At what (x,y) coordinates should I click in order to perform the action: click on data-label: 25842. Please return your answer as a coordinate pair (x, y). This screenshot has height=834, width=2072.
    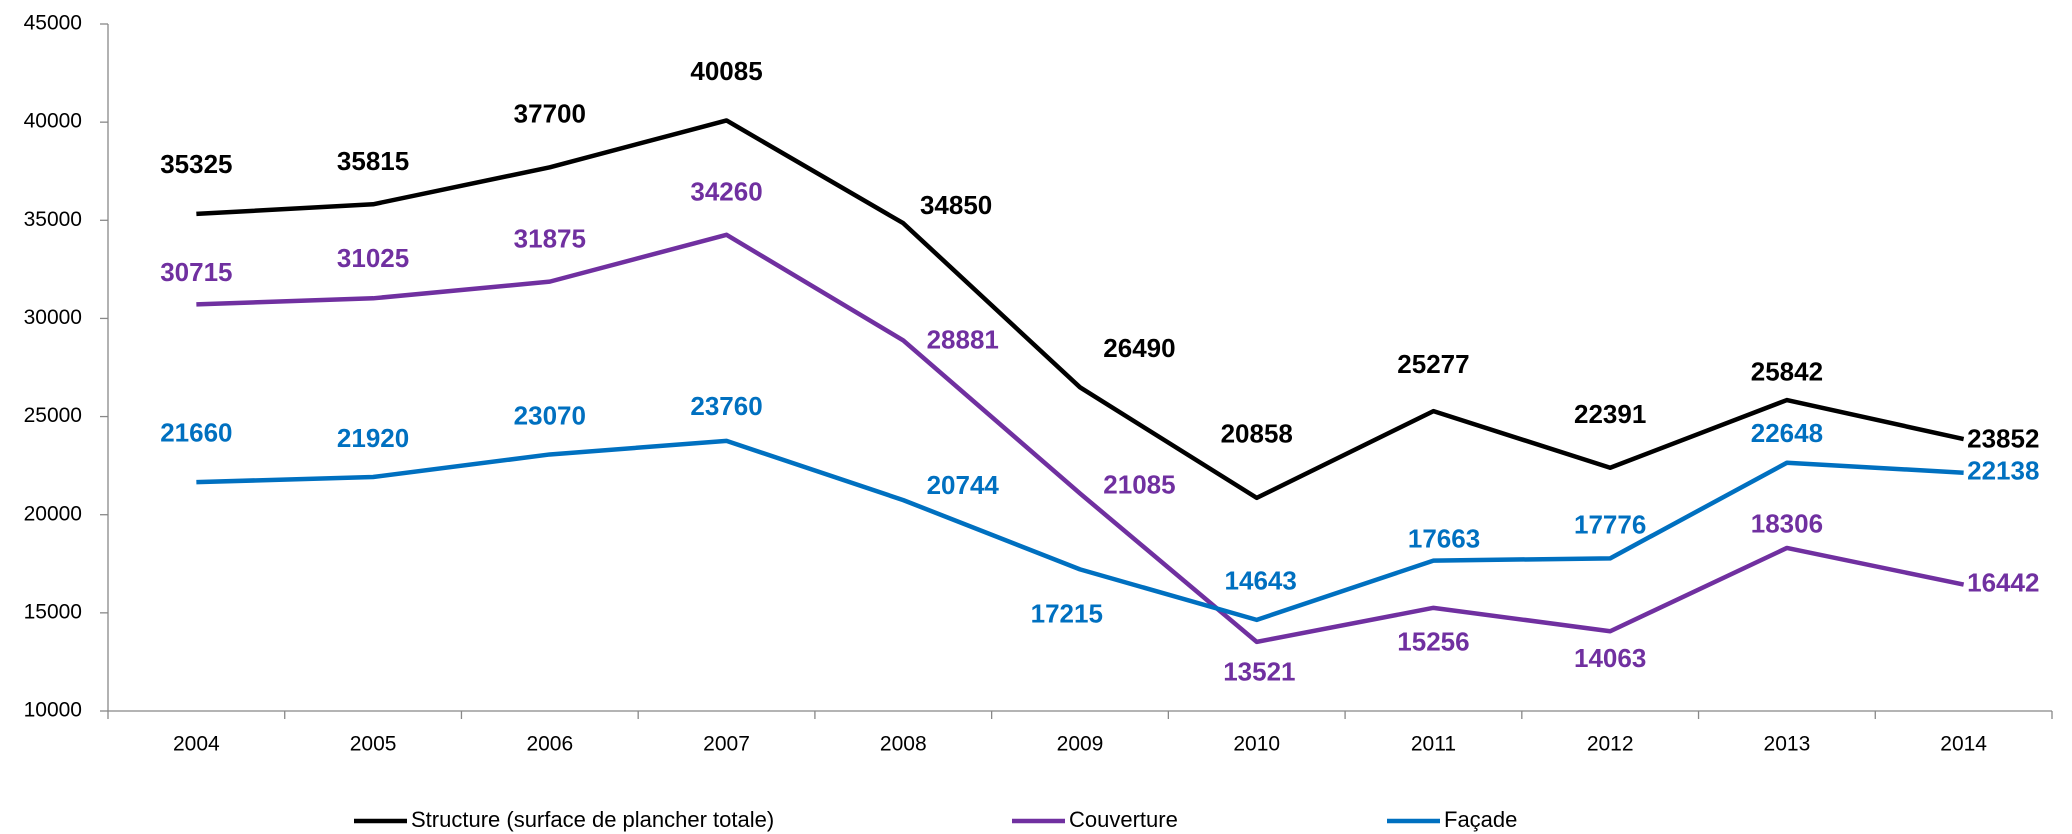
    Looking at the image, I should click on (1787, 371).